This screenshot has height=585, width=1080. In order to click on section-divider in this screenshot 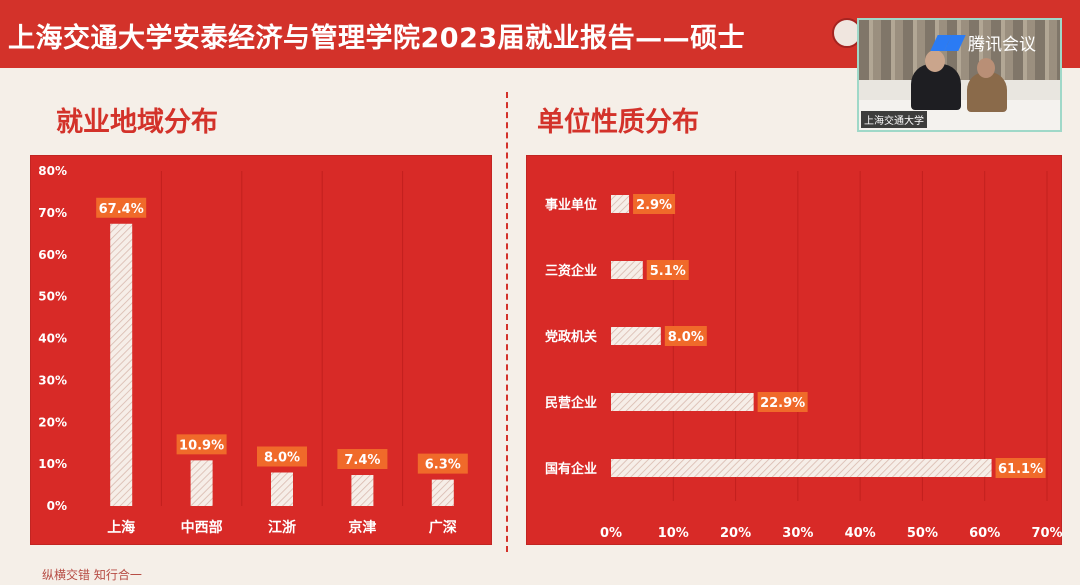, I will do `click(507, 322)`.